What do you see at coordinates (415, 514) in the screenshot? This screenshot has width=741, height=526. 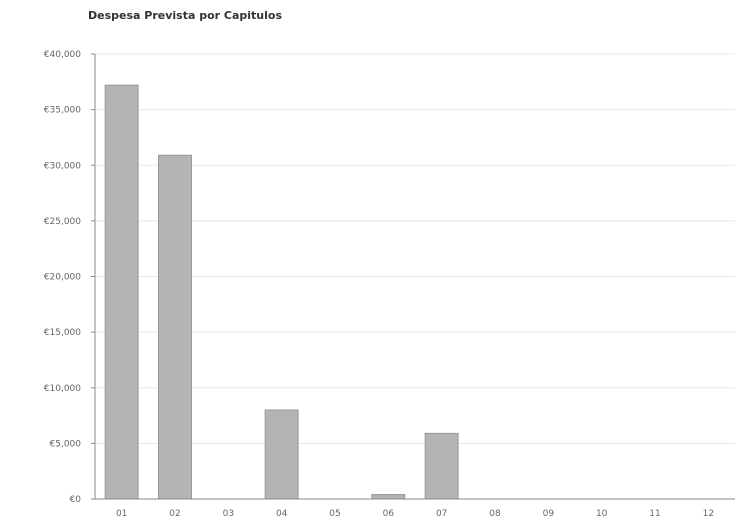 I see `x-tick-labels: 01 02 03 04 05 06 07 08 09 10 11 12` at bounding box center [415, 514].